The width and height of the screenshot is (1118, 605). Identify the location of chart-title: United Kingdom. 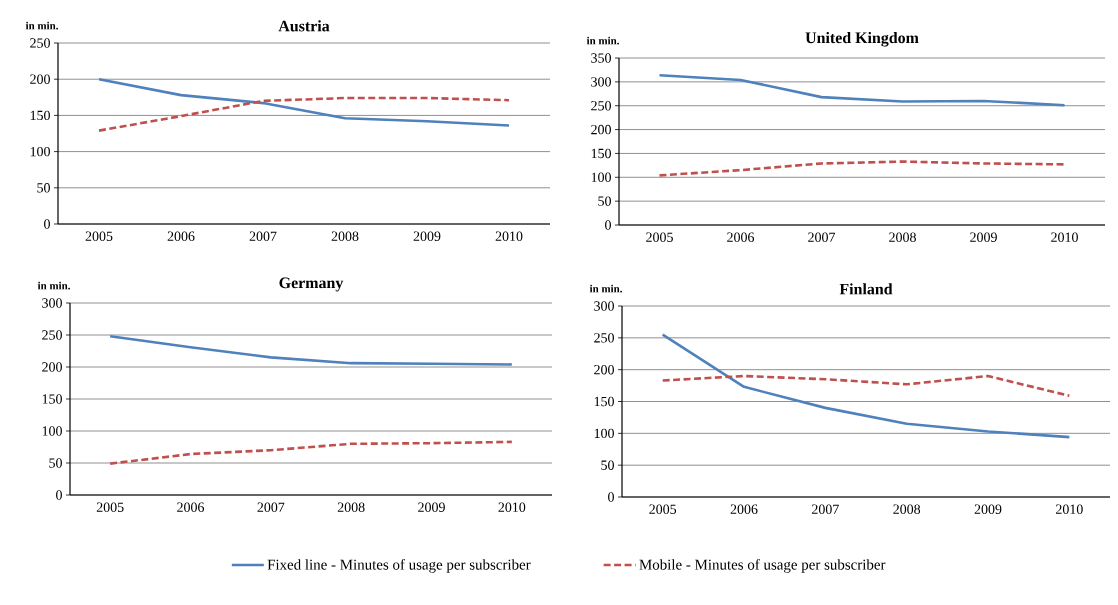
(862, 39).